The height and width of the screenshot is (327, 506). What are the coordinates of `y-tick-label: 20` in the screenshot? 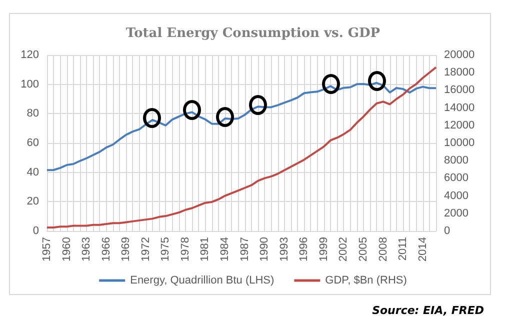 It's located at (32, 202).